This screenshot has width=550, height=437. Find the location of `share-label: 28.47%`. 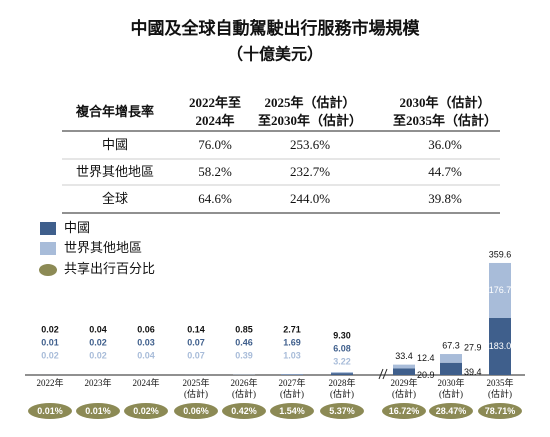

share-label: 28.47% is located at coordinates (451, 411).